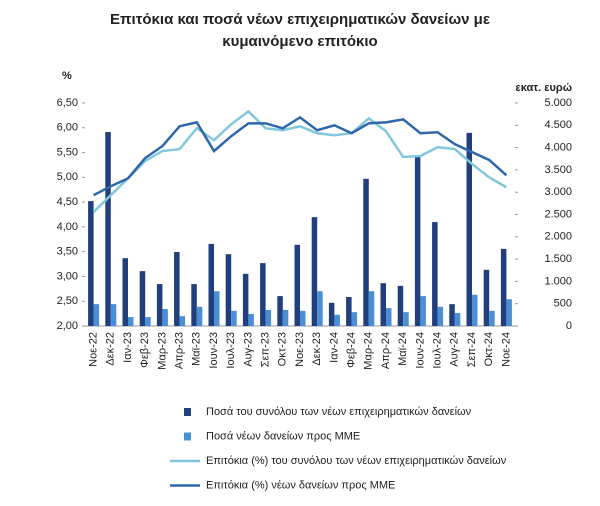  I want to click on x-tick-label: Δεκ-22, so click(111, 349).